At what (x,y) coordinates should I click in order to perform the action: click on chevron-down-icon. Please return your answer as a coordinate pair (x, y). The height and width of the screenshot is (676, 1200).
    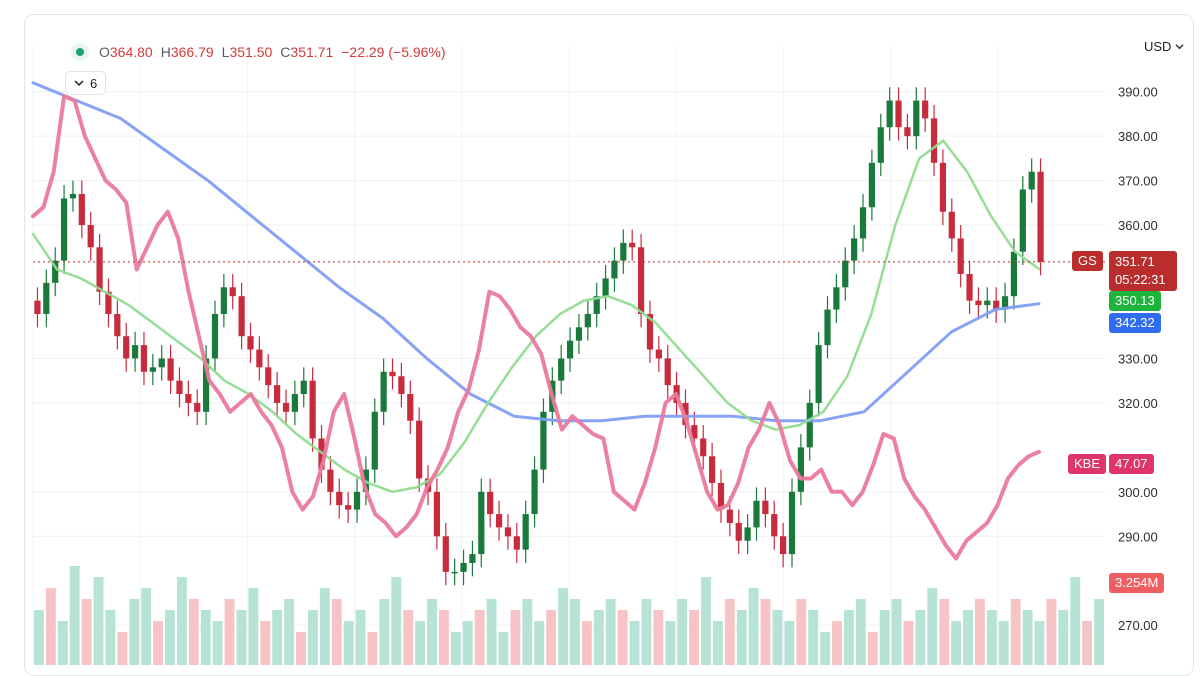
    Looking at the image, I should click on (1179, 47).